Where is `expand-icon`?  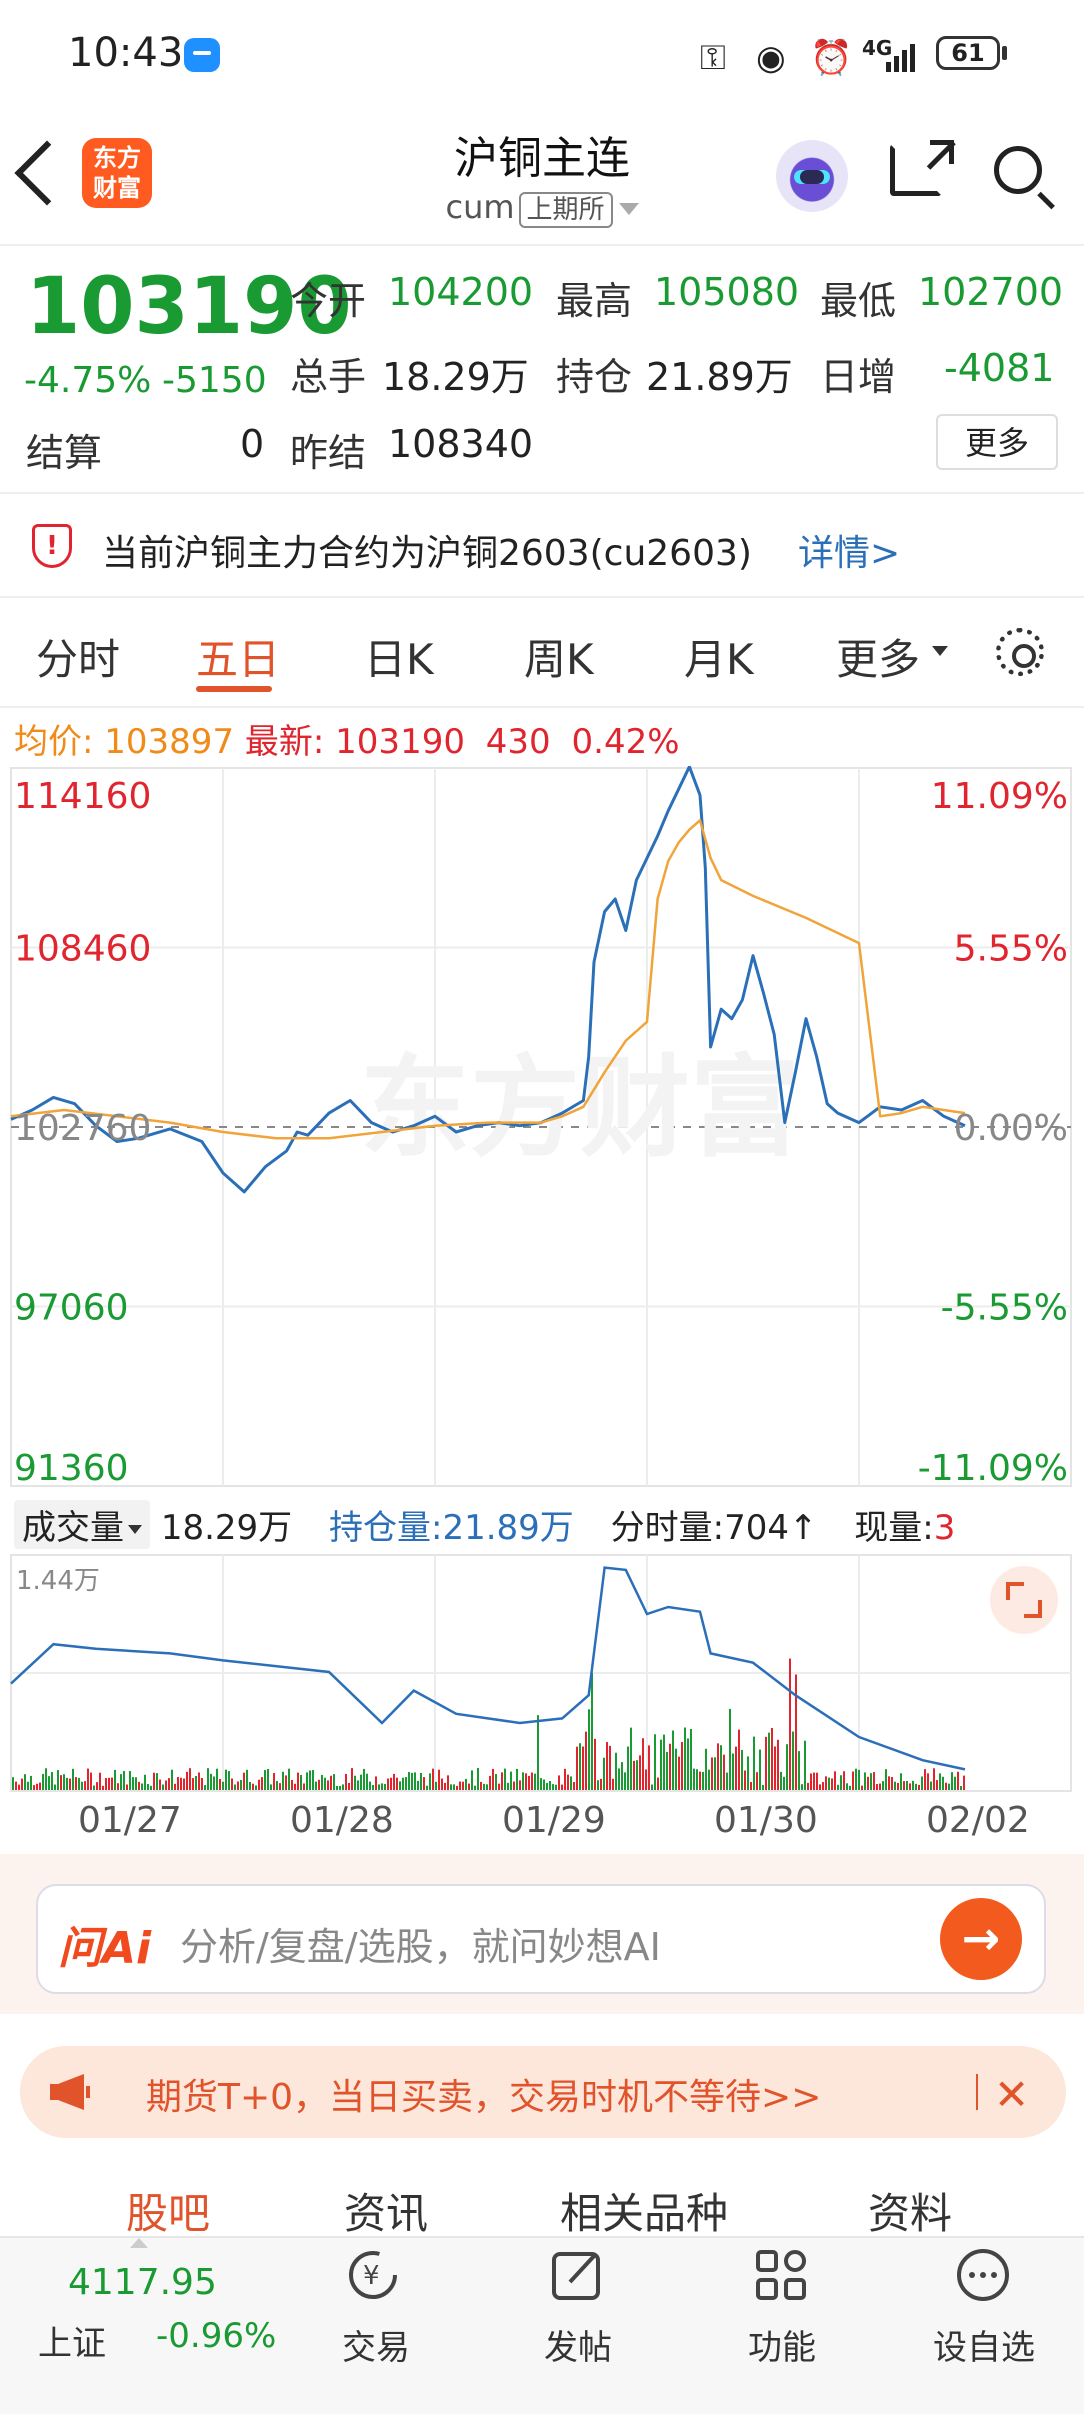 expand-icon is located at coordinates (1024, 1600).